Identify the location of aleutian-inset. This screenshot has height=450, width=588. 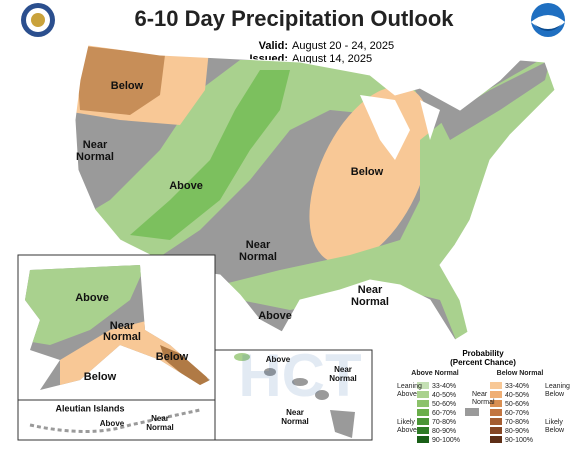
(116, 420).